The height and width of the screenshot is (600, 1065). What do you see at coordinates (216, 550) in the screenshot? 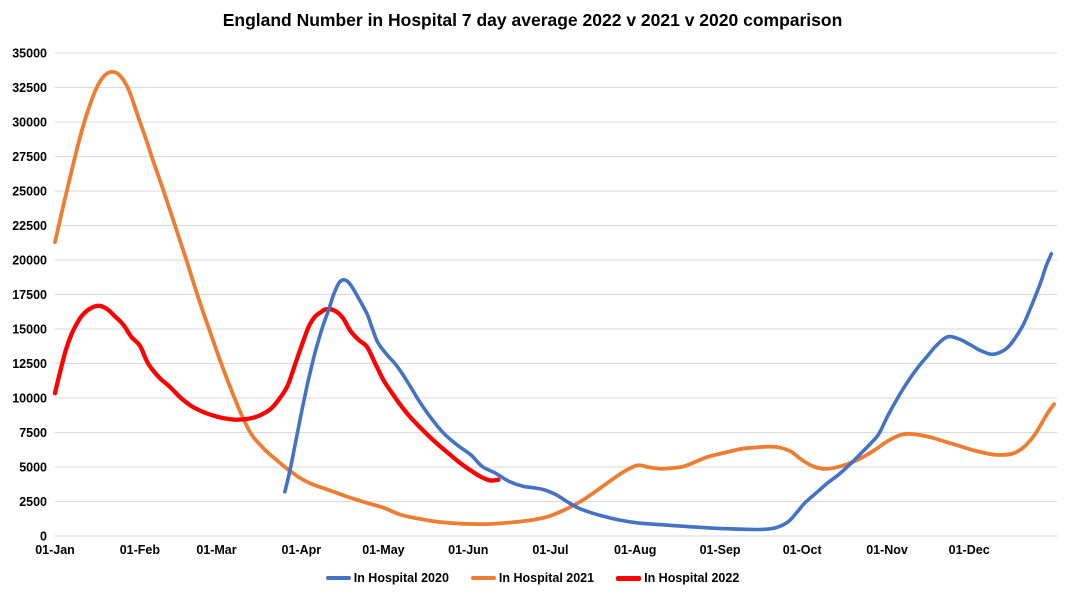
I see `x-tick-label: 01-Mar` at bounding box center [216, 550].